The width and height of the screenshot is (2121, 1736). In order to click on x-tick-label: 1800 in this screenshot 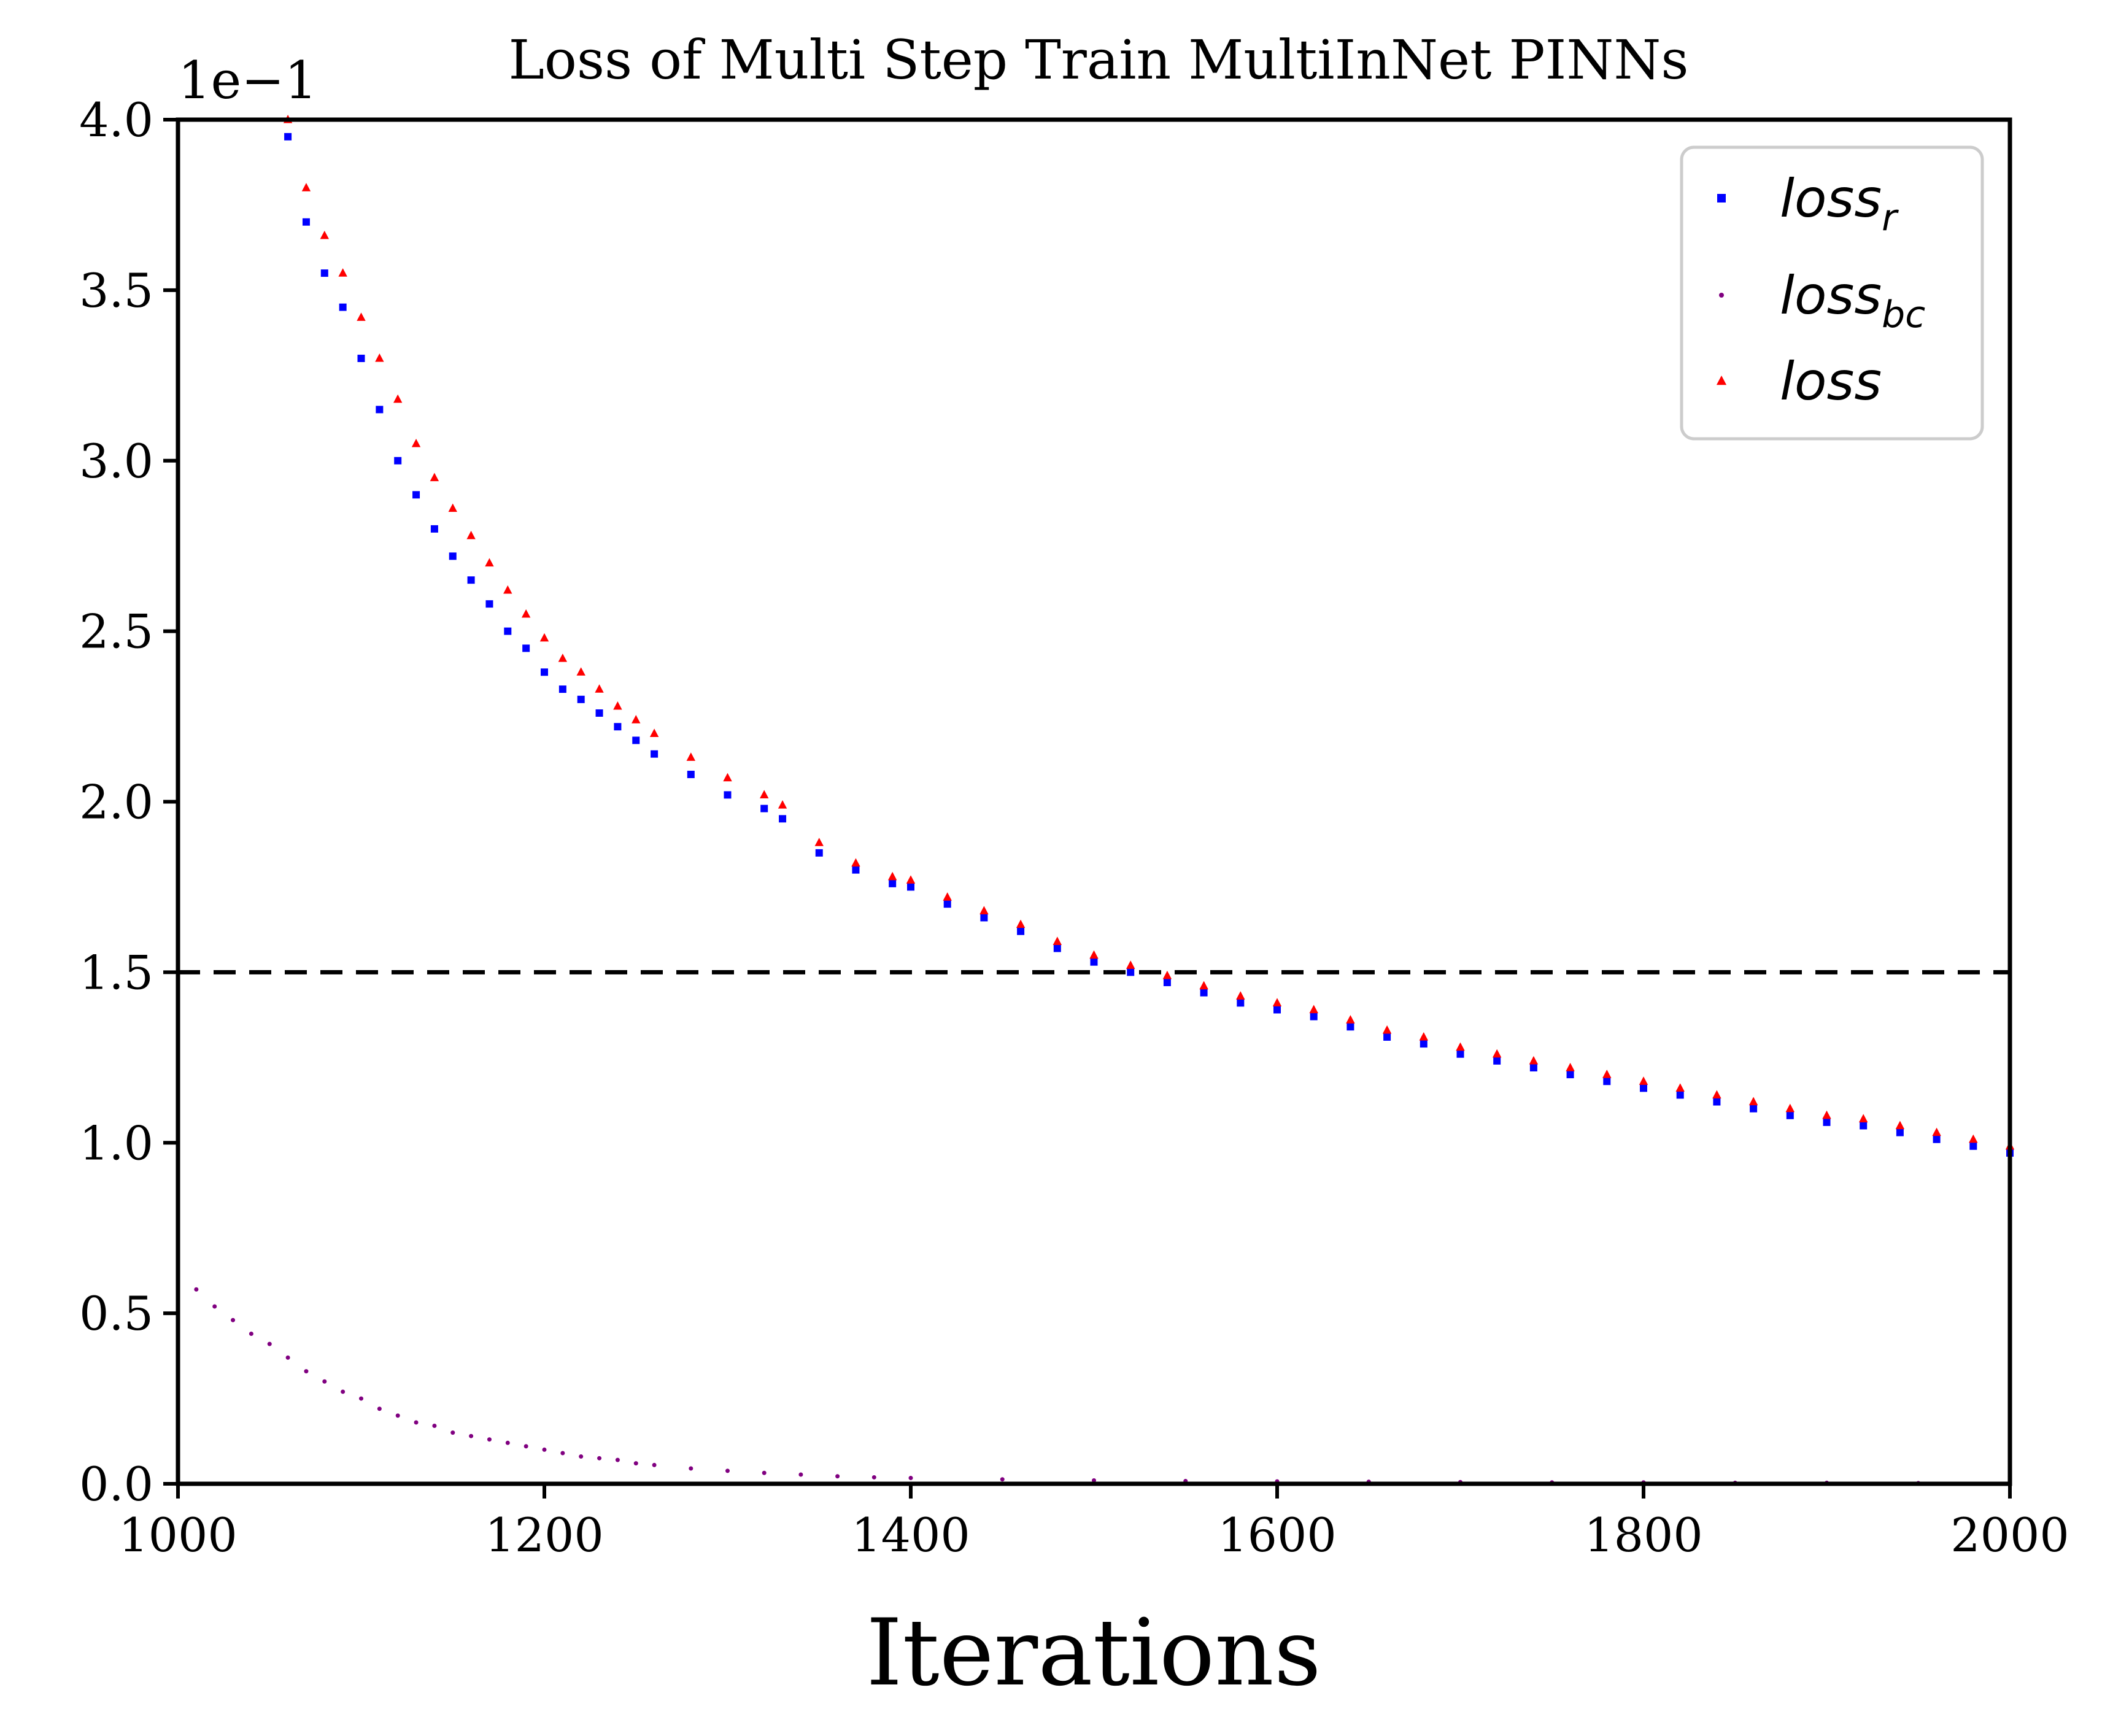, I will do `click(1643, 1535)`.